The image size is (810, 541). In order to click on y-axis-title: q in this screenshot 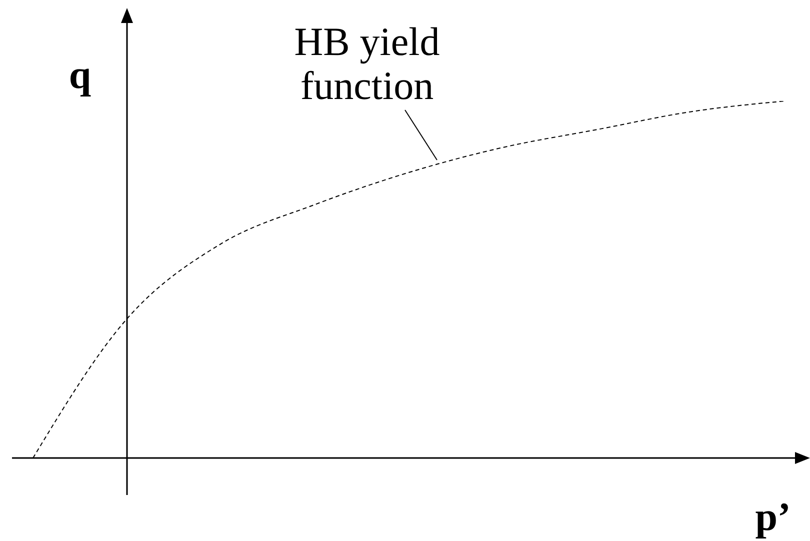, I will do `click(80, 74)`.